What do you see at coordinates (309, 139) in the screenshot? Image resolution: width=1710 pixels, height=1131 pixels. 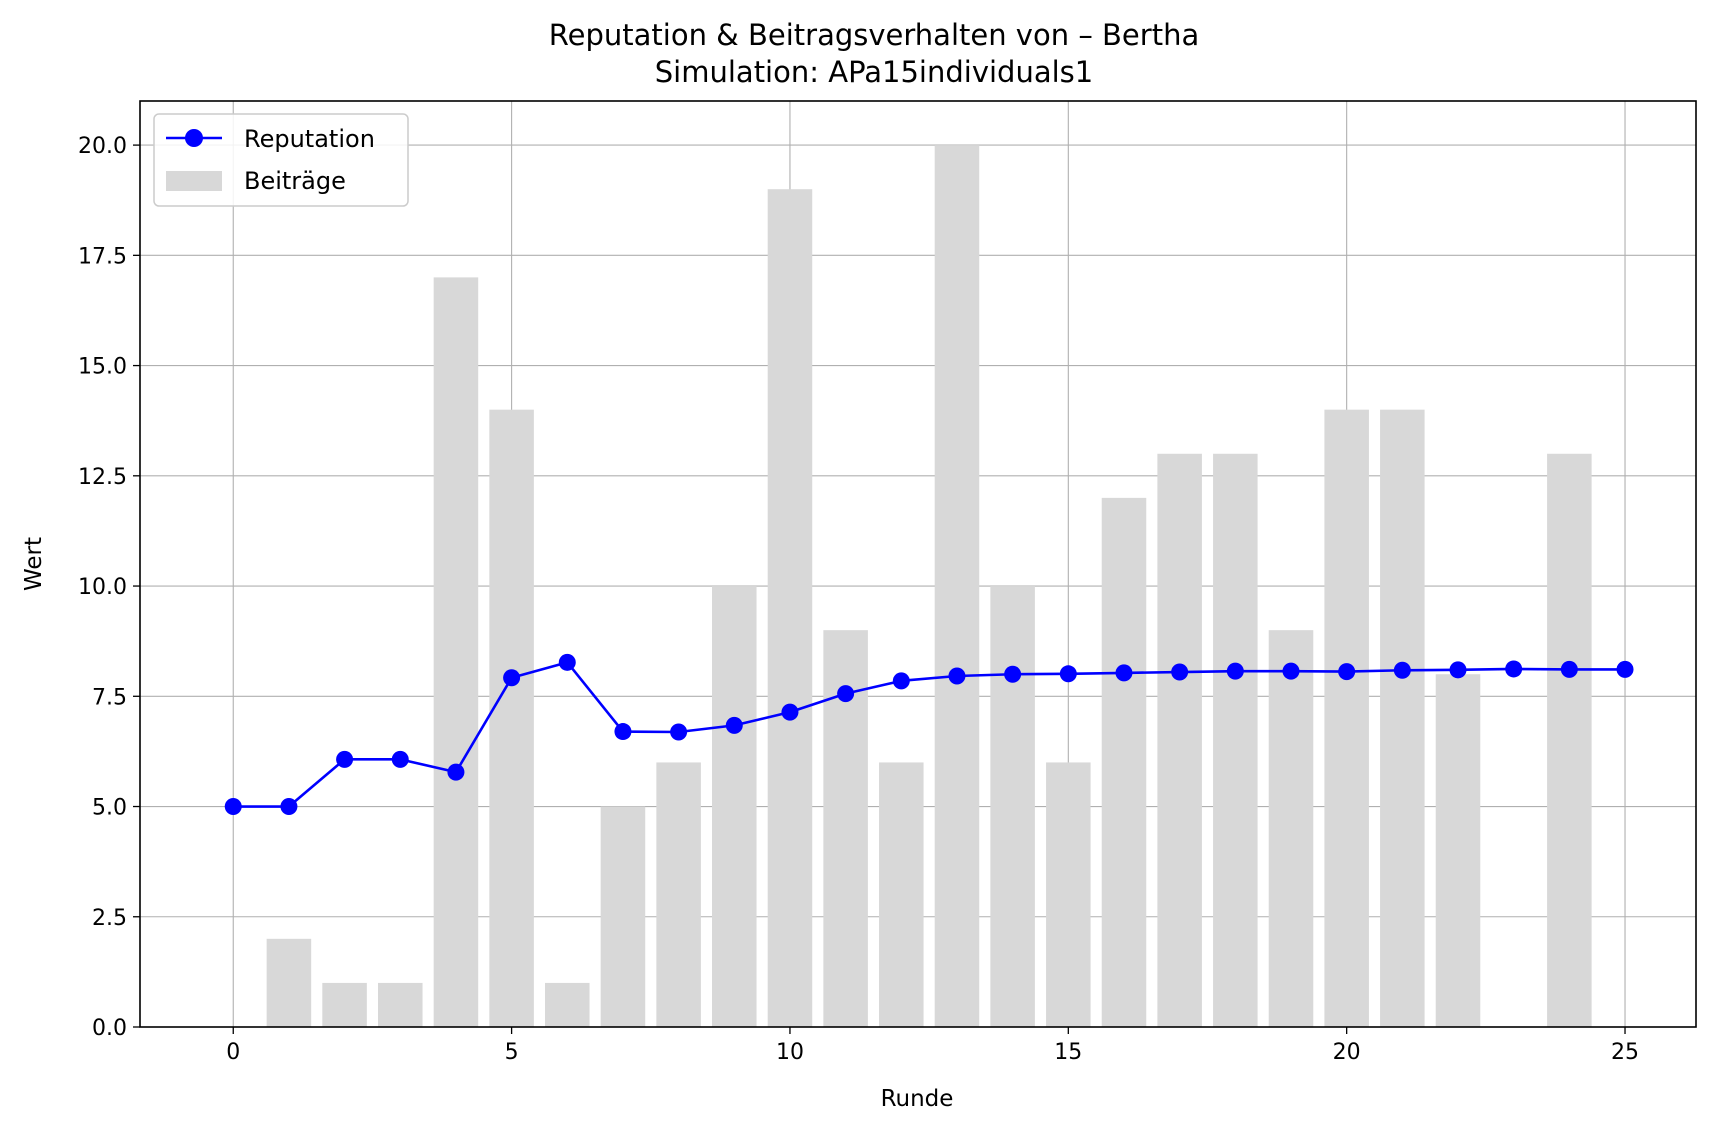 I see `legend-reputation-label: Reputation` at bounding box center [309, 139].